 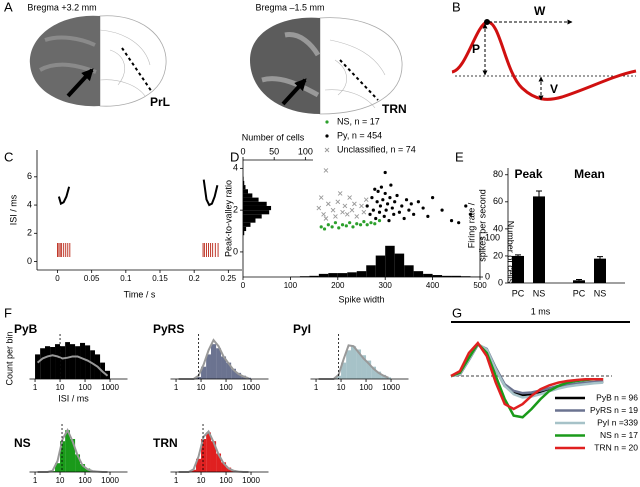 I want to click on y-tick-label: 0, so click(x=235, y=251).